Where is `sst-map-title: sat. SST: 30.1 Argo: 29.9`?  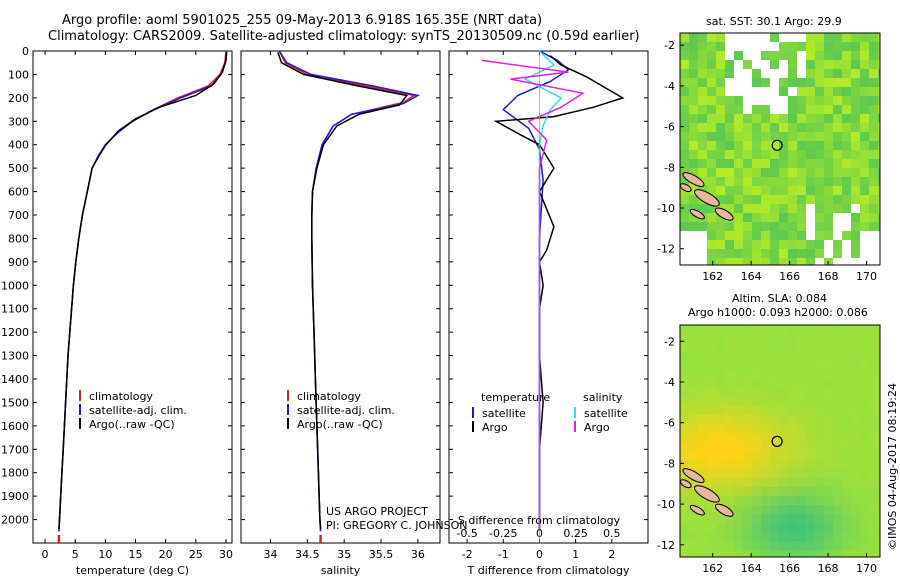
sst-map-title: sat. SST: 30.1 Argo: 29.9 is located at coordinates (774, 21).